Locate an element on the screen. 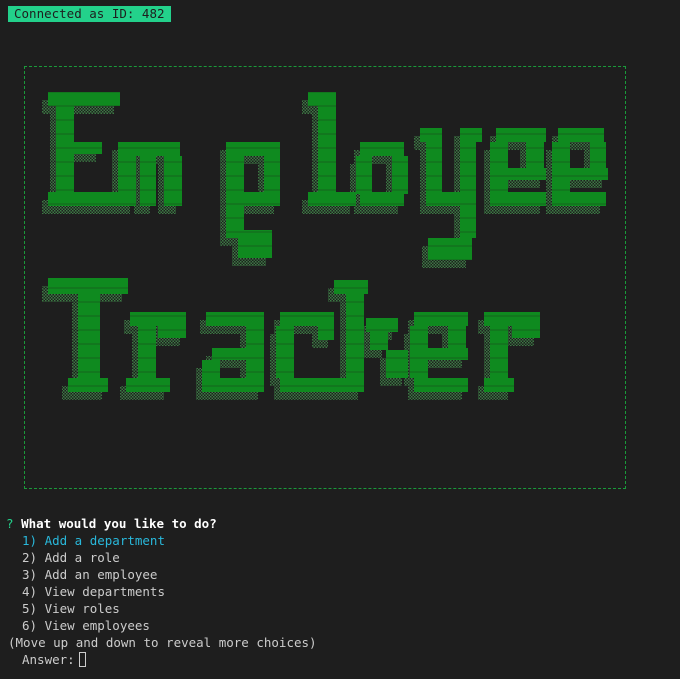 Image resolution: width=680 pixels, height=679 pixels. menu-choice: 4) View departments is located at coordinates (93, 591).